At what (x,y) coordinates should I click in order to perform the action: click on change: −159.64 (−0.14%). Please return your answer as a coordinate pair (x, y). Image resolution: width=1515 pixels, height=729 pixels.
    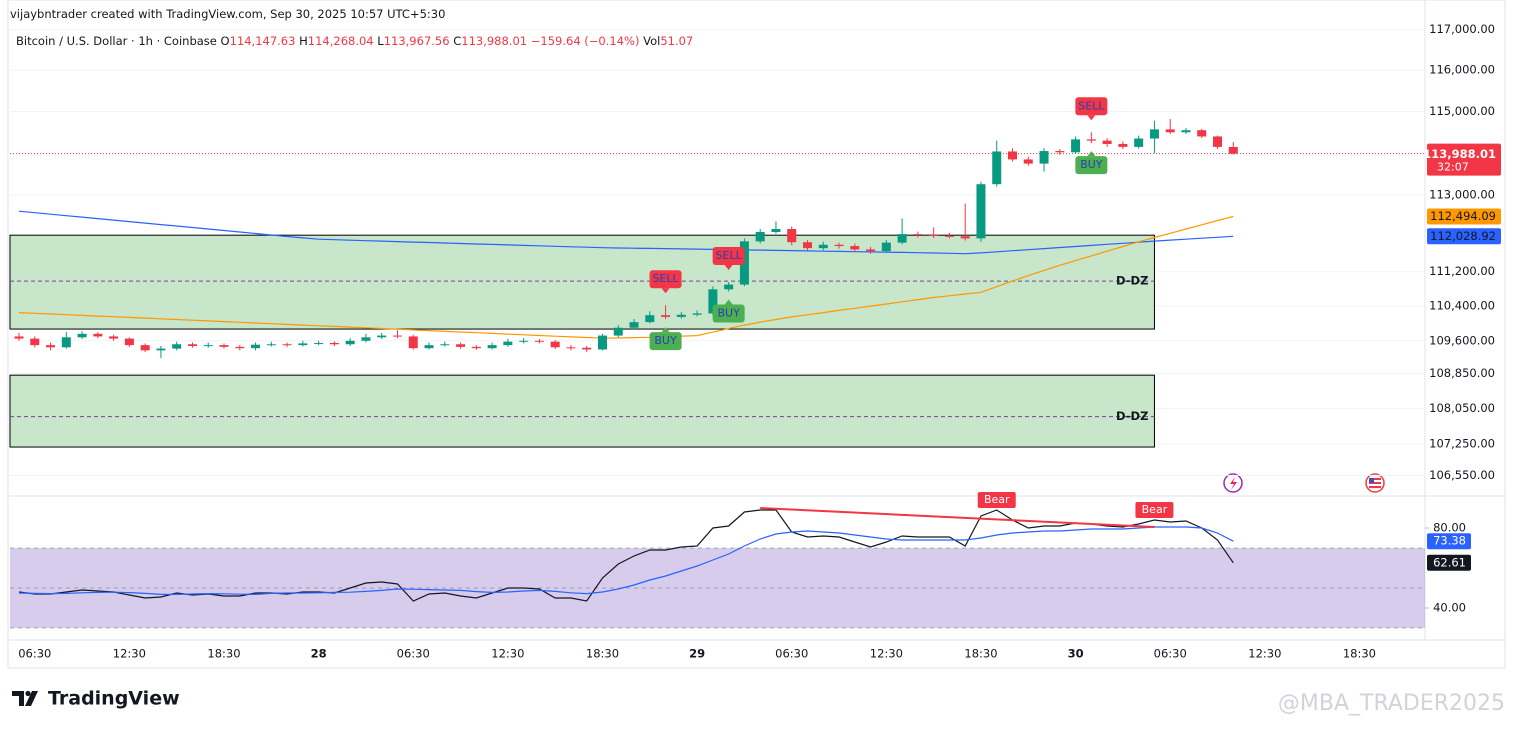
    Looking at the image, I should click on (585, 41).